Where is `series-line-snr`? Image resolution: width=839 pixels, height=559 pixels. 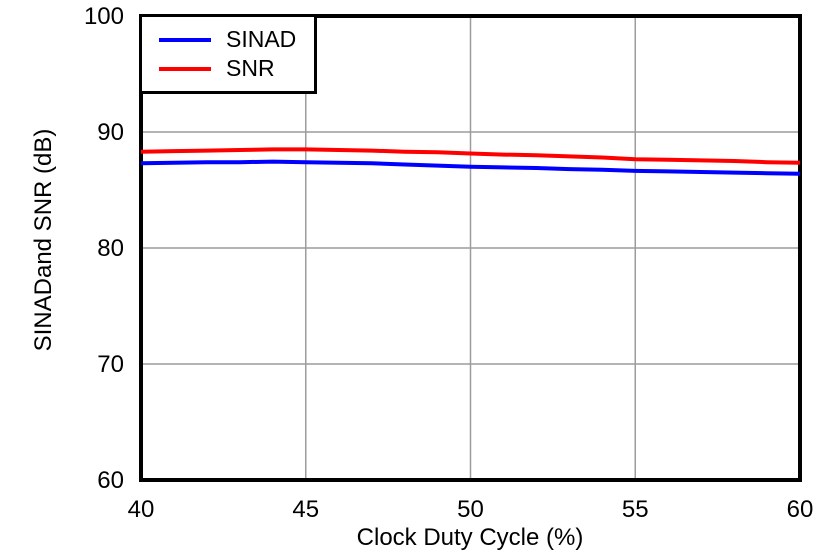 series-line-snr is located at coordinates (470, 156).